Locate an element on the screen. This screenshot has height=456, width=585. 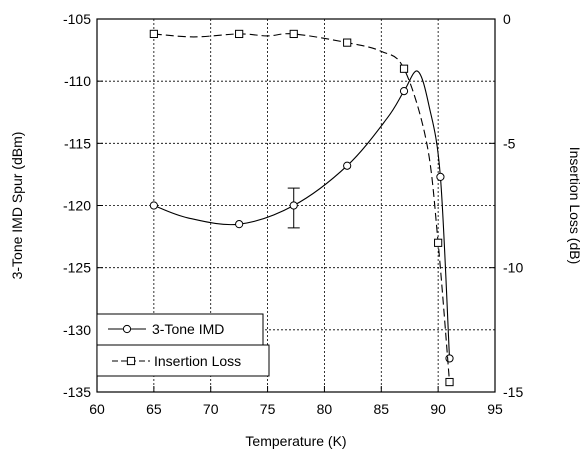
legend-marker-insertion-loss is located at coordinates (130, 360).